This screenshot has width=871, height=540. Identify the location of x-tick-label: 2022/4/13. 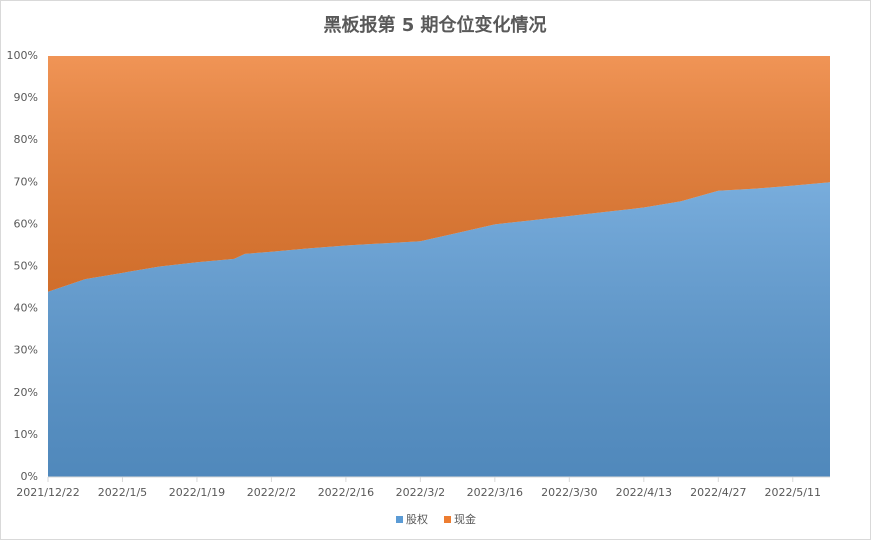
(644, 492).